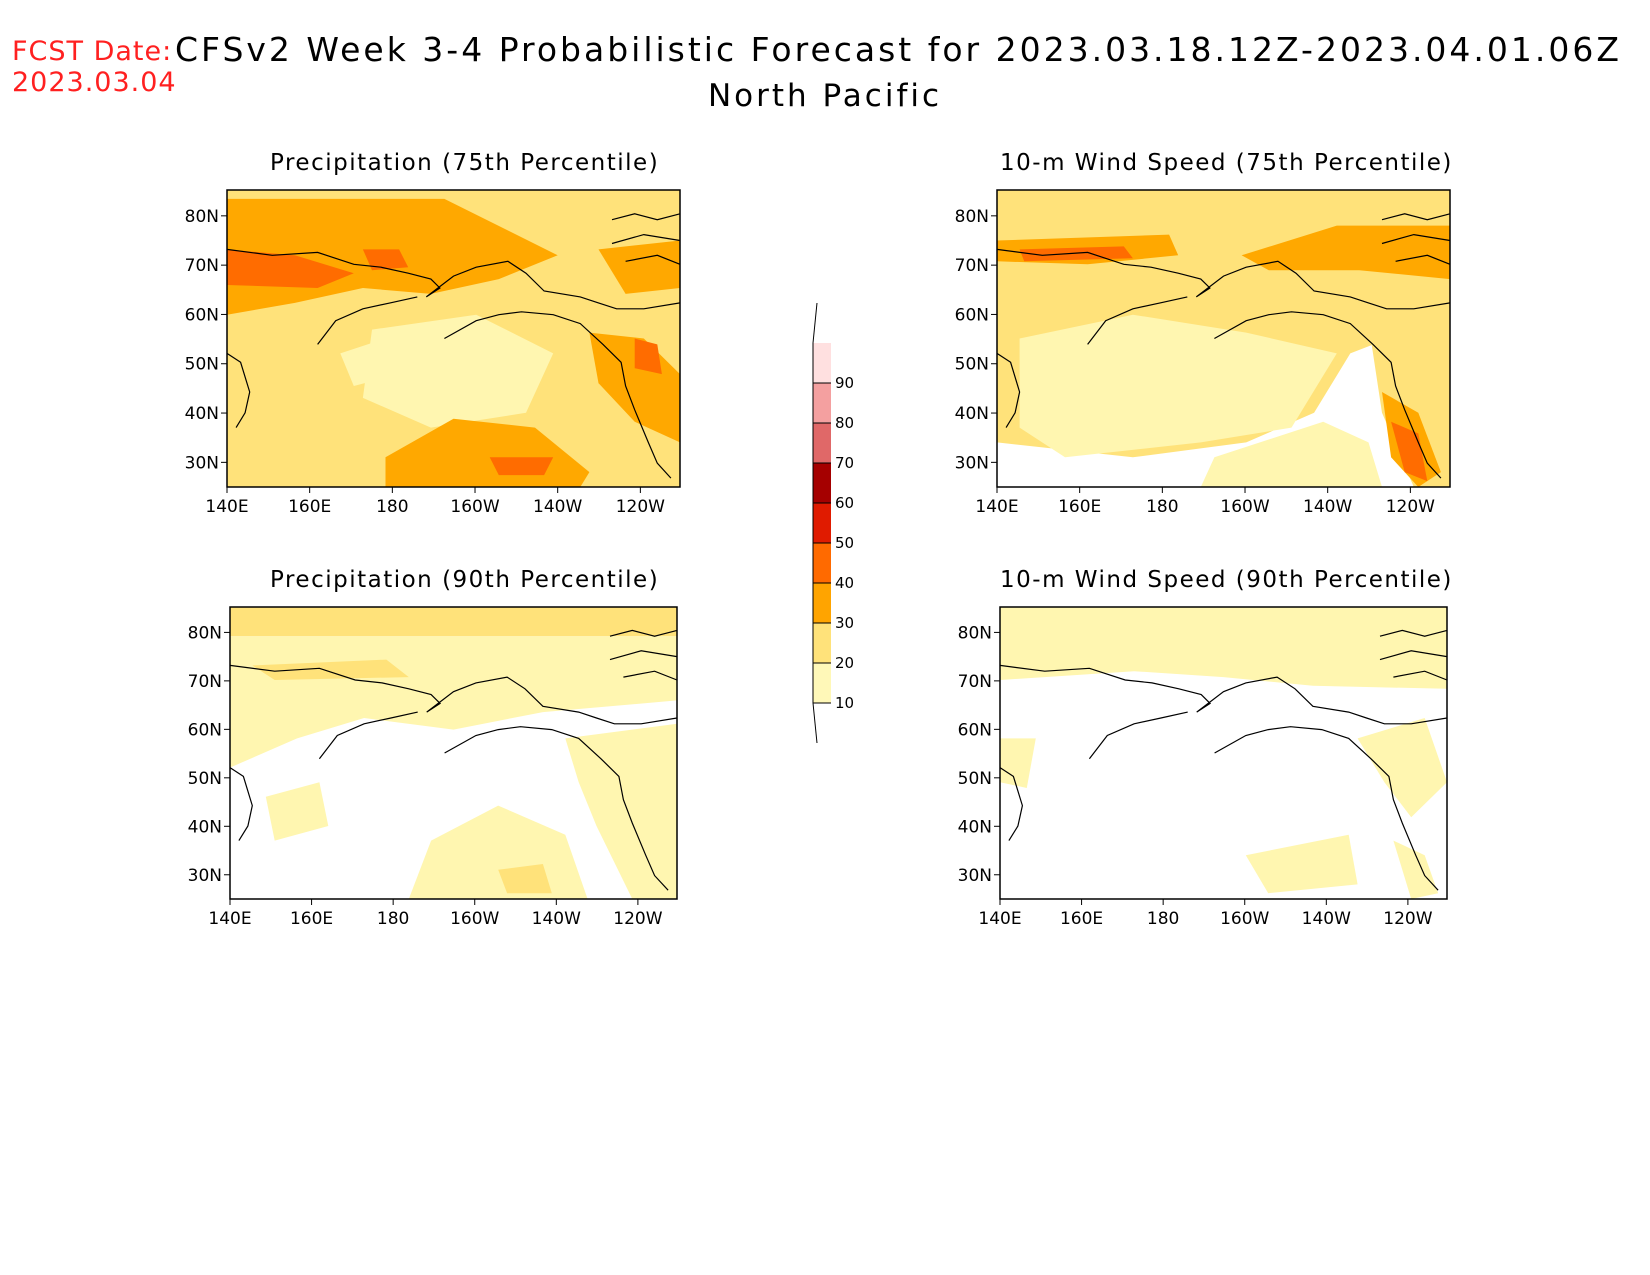 Image resolution: width=1650 pixels, height=1275 pixels. What do you see at coordinates (92, 51) in the screenshot?
I see `forecast-date-label: FCST Date:` at bounding box center [92, 51].